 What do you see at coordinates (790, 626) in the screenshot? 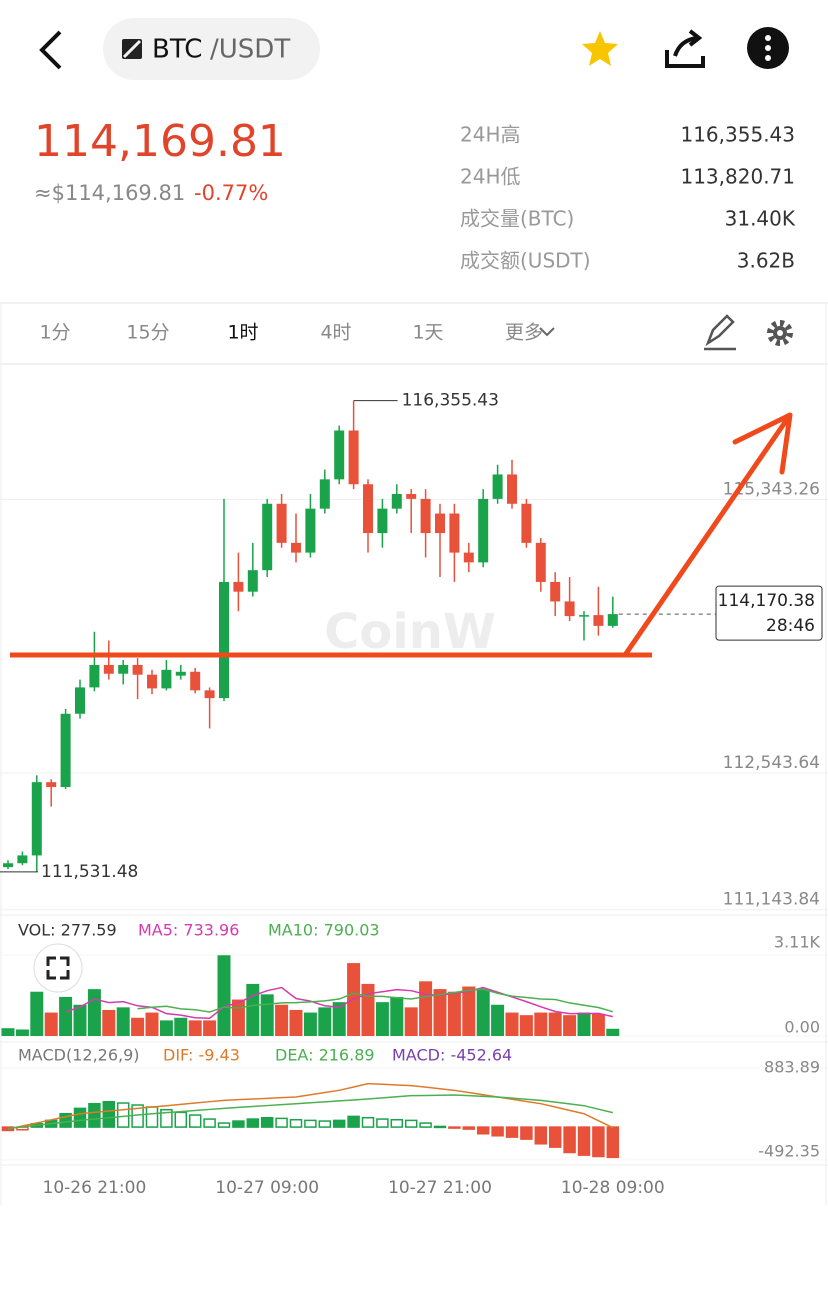
I see `countdown: 28:46` at bounding box center [790, 626].